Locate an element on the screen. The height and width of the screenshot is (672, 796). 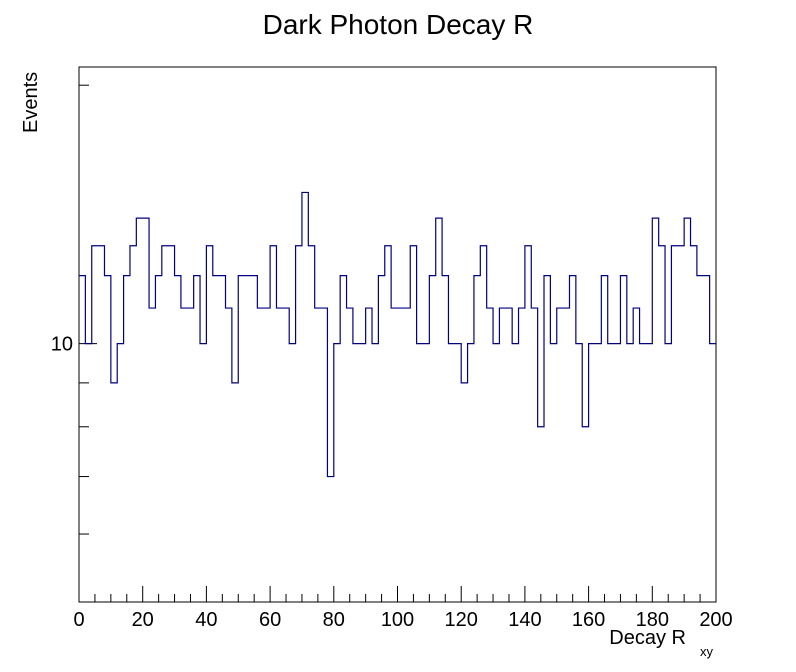
y-tick-label: 10 is located at coordinates (62, 345).